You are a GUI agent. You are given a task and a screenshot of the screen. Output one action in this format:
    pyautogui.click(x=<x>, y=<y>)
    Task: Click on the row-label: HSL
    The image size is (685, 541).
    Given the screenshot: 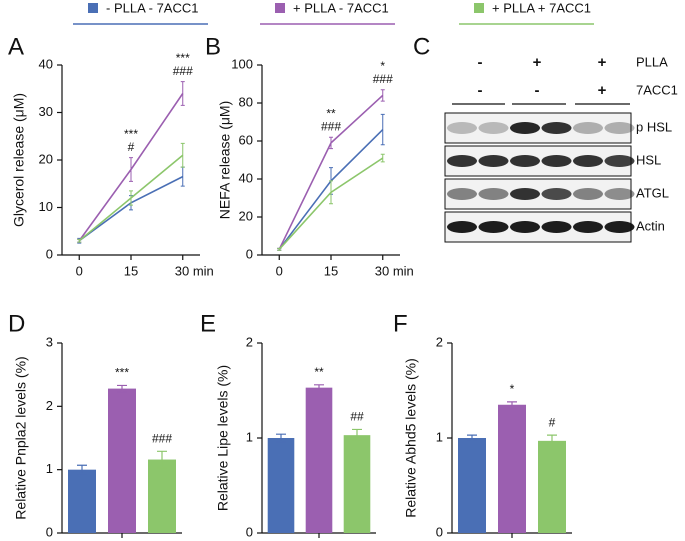 What is the action you would take?
    pyautogui.click(x=648, y=159)
    